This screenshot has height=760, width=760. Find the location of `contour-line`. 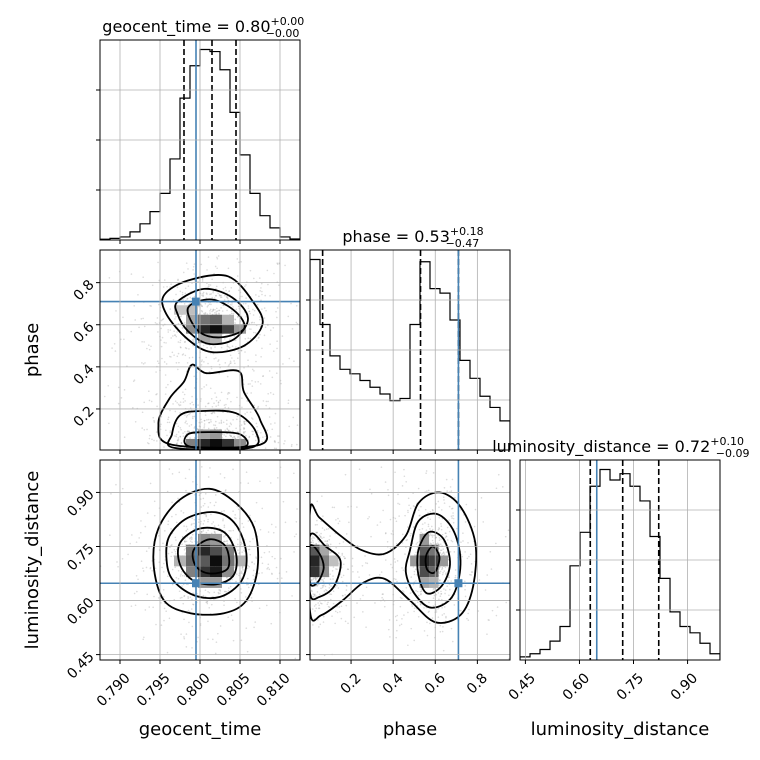

contour-line is located at coordinates (212, 314).